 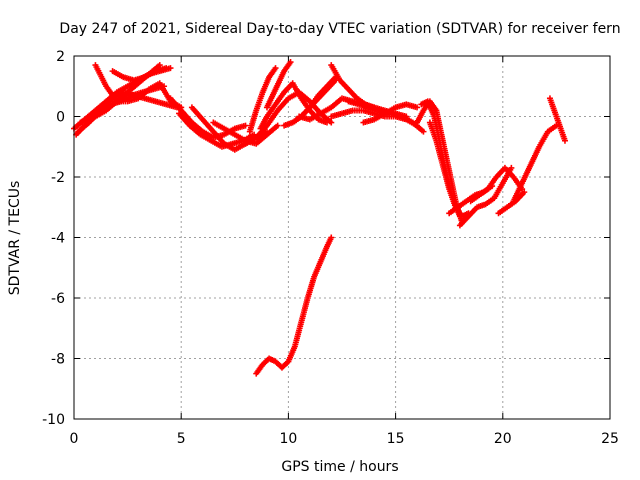 What do you see at coordinates (181, 439) in the screenshot?
I see `x-tick-label: 5` at bounding box center [181, 439].